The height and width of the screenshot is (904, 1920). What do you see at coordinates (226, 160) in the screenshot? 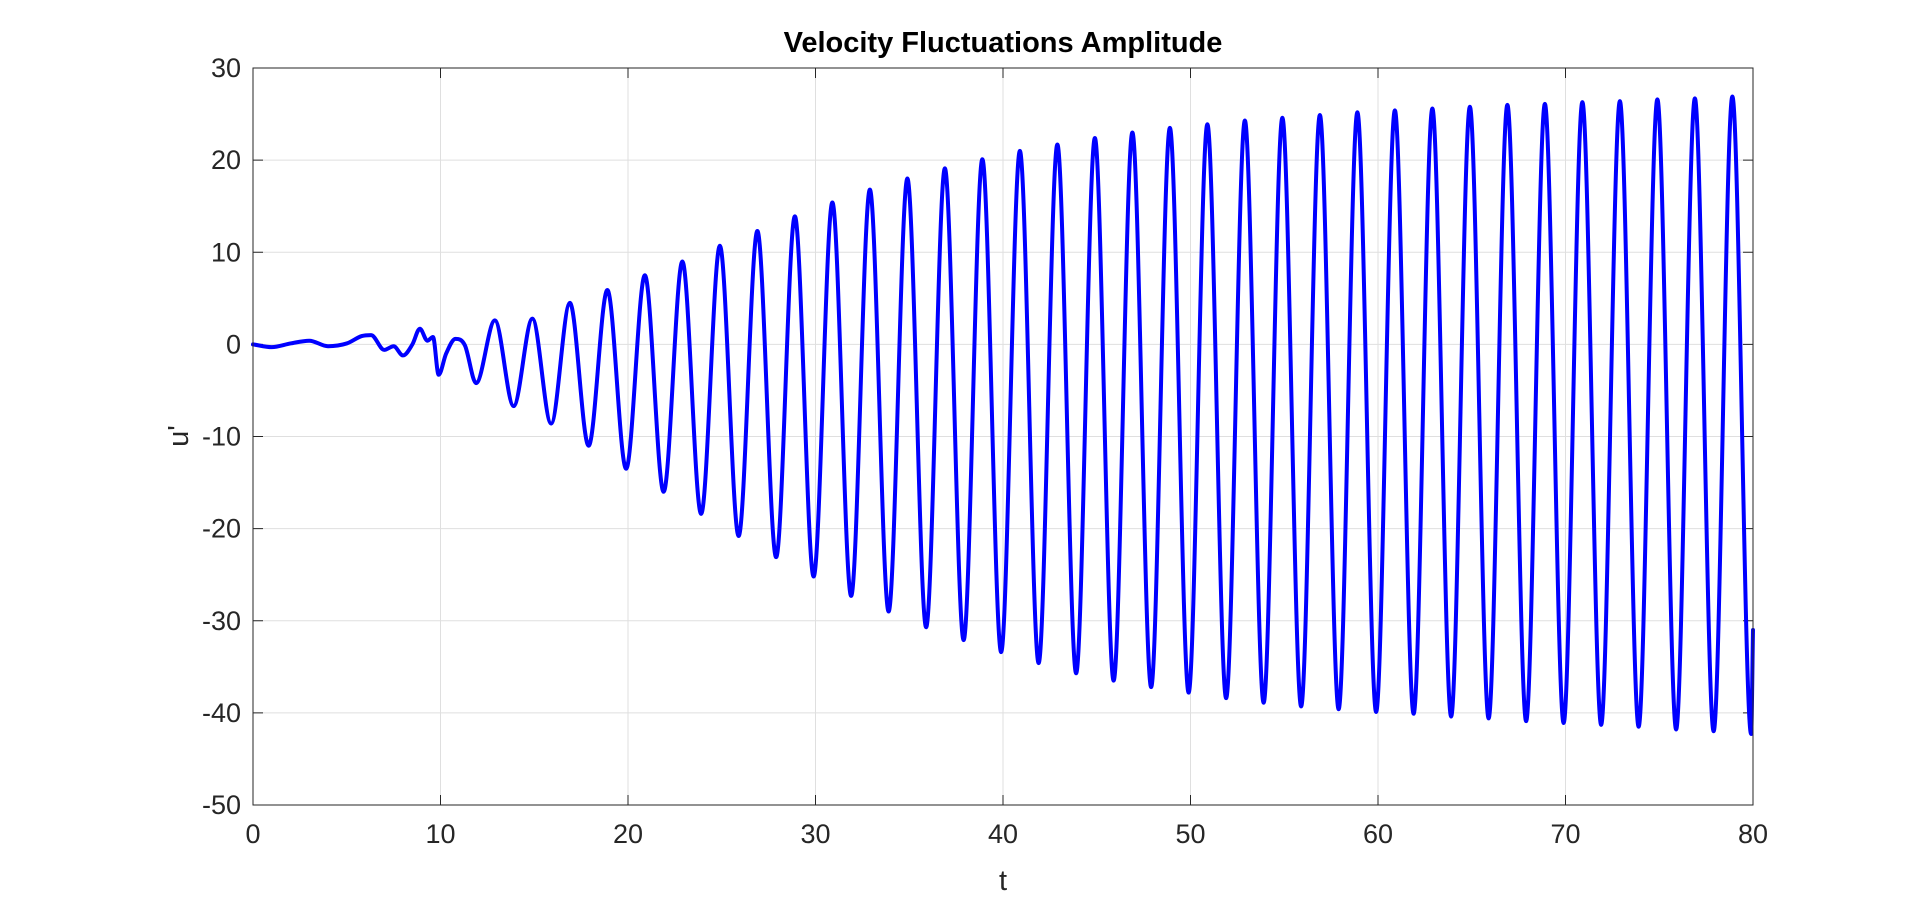
I see `y-tick-label: 20` at bounding box center [226, 160].